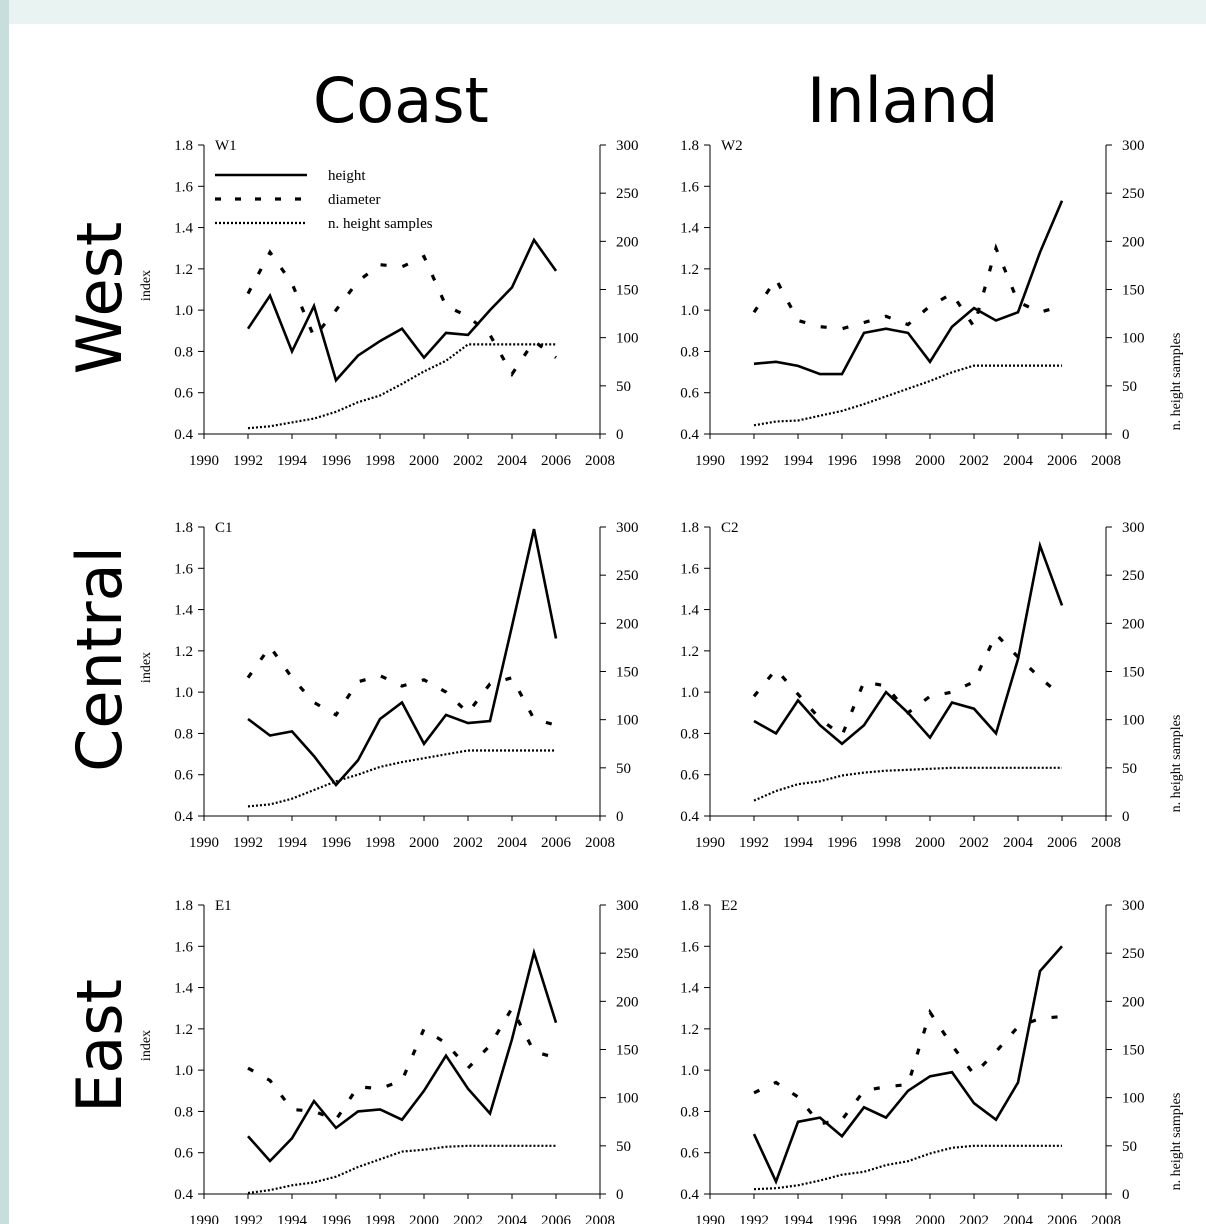 Image resolution: width=1206 pixels, height=1224 pixels. What do you see at coordinates (324, 200) in the screenshot?
I see `legend: height diameter n. height samples` at bounding box center [324, 200].